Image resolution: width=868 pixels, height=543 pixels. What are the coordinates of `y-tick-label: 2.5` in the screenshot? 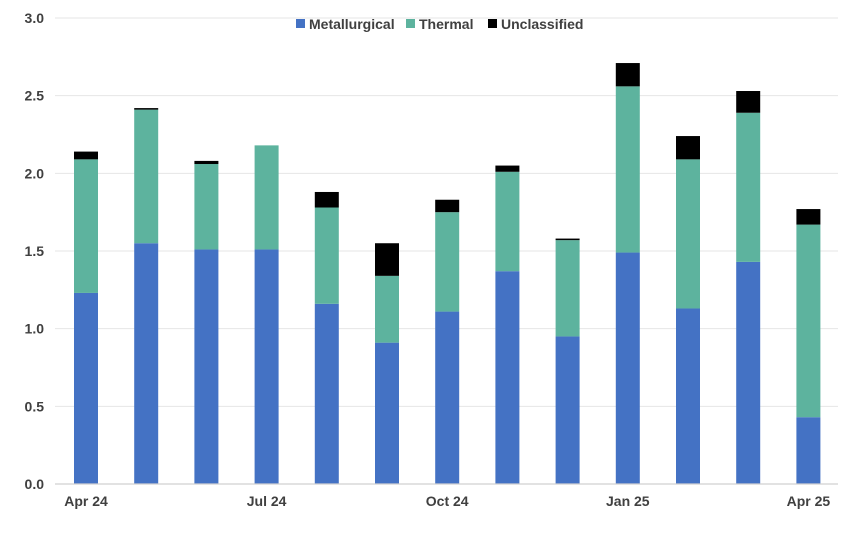 It's located at (35, 96).